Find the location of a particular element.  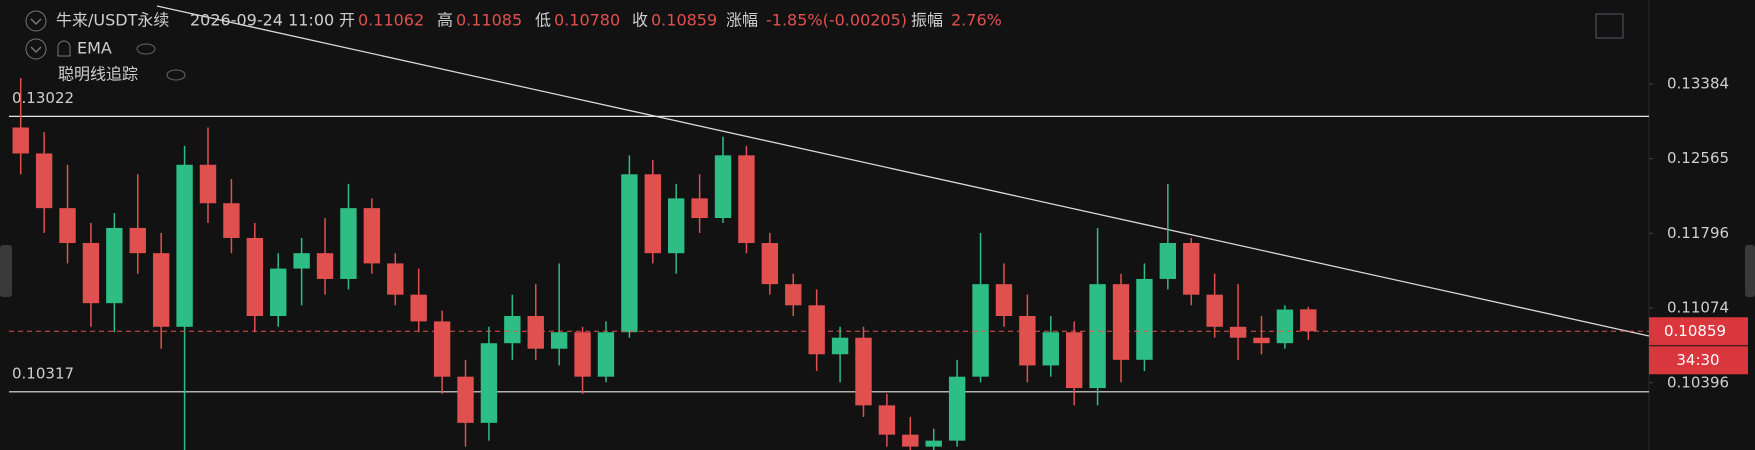

y-tick-label: 0.10396 is located at coordinates (1698, 382).